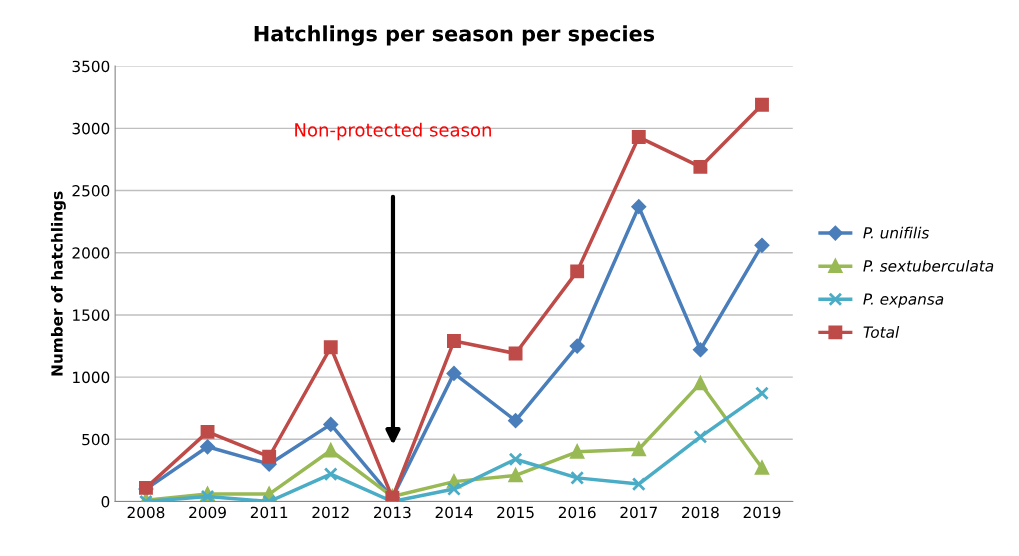 Image resolution: width=1019 pixels, height=556 pixels. Describe the element at coordinates (881, 332) in the screenshot. I see `legend-label: Total` at that location.